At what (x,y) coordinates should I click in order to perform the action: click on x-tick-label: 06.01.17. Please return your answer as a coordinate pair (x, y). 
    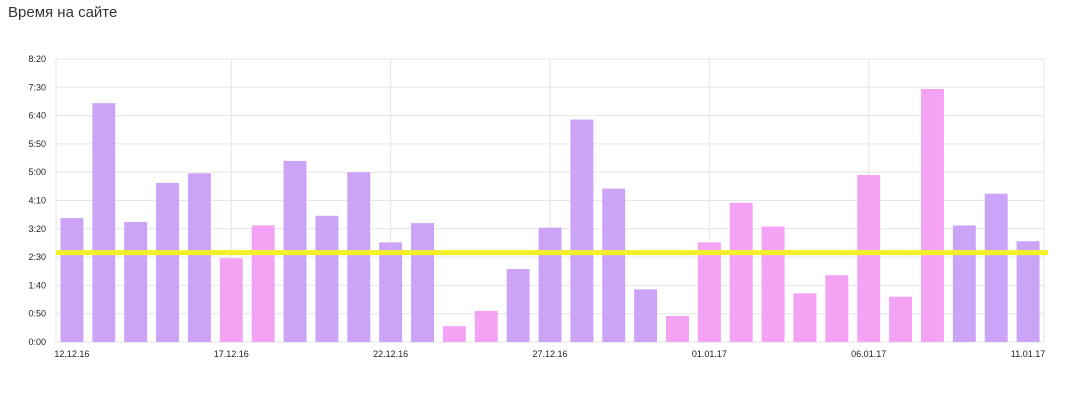
    Looking at the image, I should click on (868, 354).